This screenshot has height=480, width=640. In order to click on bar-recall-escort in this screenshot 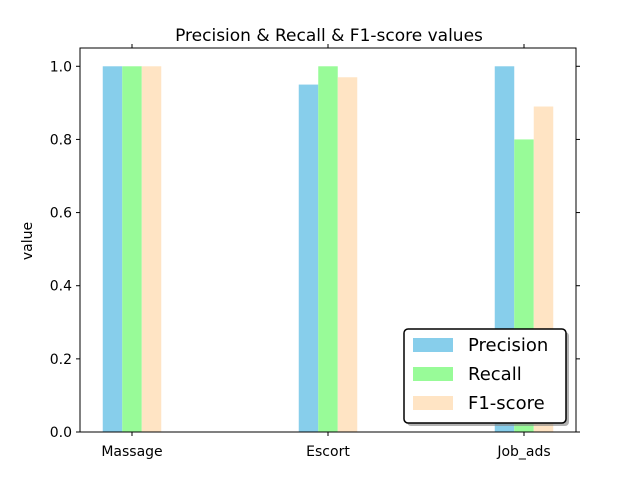, I will do `click(328, 249)`.